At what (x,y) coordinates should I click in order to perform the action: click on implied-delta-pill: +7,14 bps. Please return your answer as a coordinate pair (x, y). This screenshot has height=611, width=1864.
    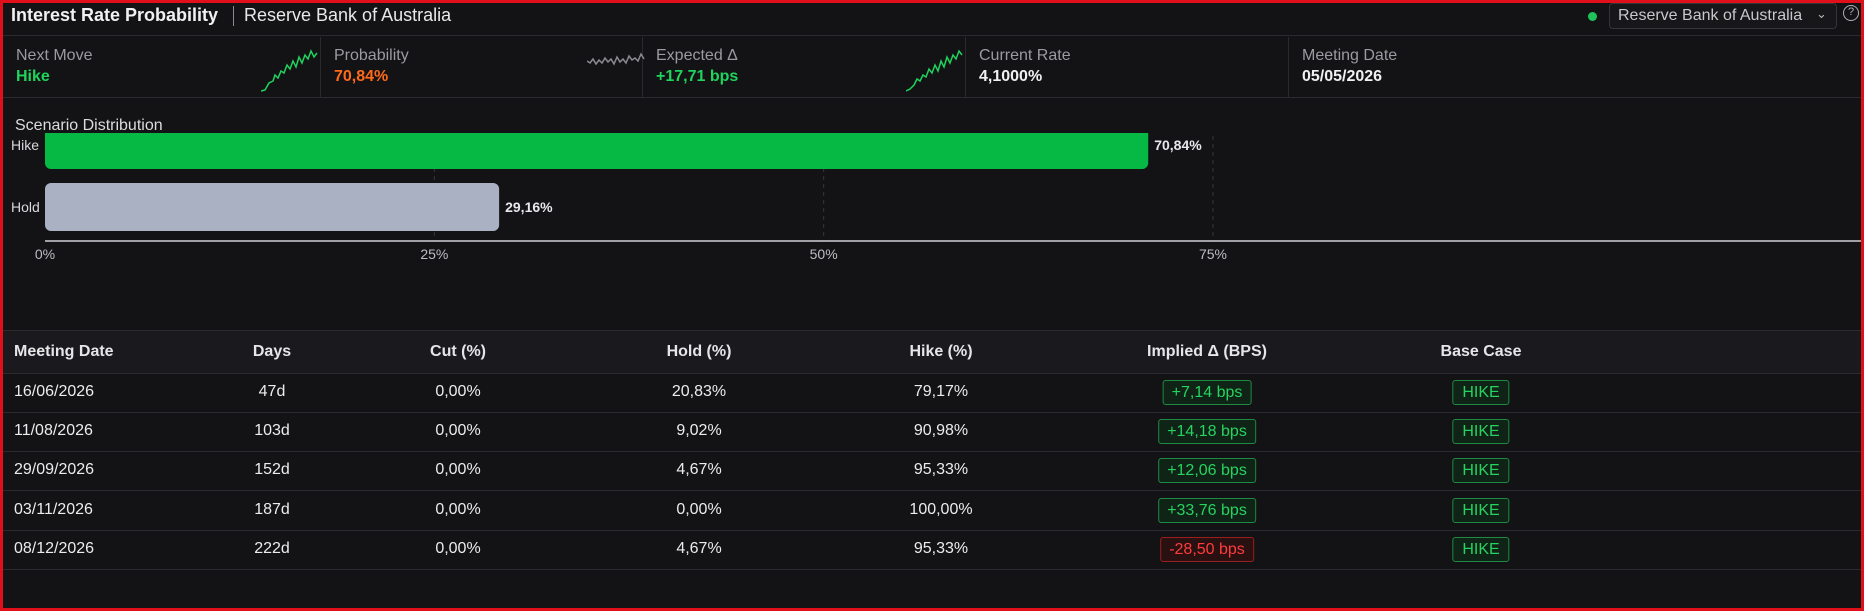
    Looking at the image, I should click on (1207, 392).